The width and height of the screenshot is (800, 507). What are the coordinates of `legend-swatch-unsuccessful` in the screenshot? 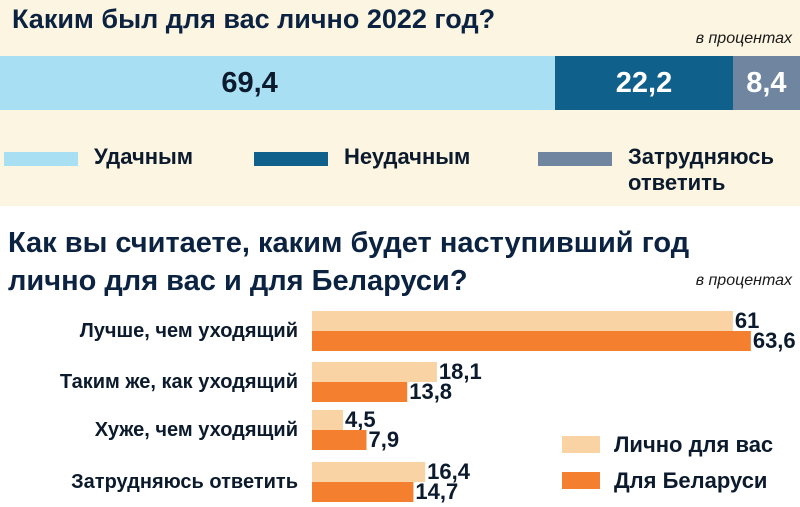 It's located at (291, 159).